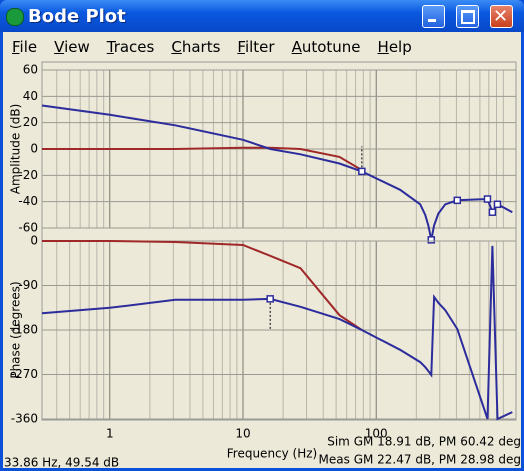 This screenshot has height=471, width=524. What do you see at coordinates (433, 16) in the screenshot?
I see `minimize-button` at bounding box center [433, 16].